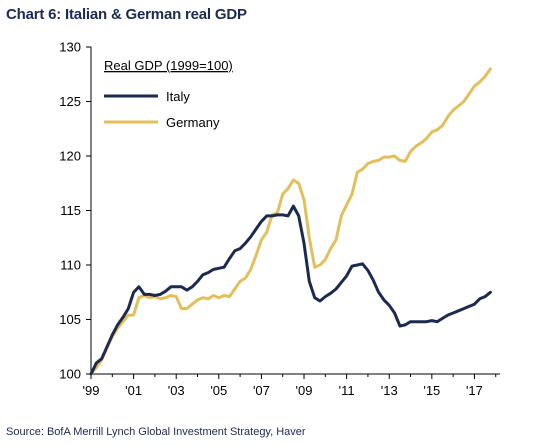  I want to click on x-tick-label: '13, so click(389, 390).